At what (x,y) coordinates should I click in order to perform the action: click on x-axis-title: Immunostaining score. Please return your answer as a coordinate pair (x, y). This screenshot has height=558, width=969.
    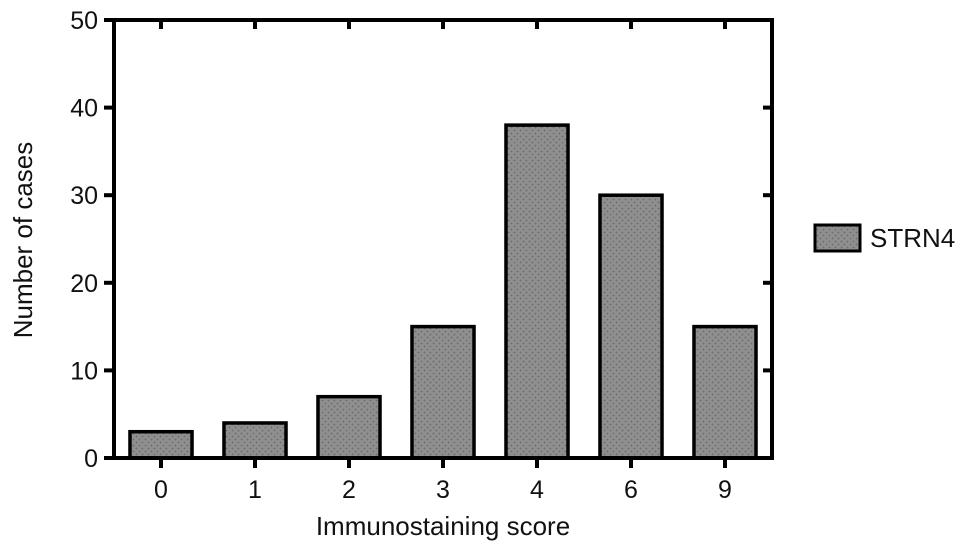
    Looking at the image, I should click on (443, 526).